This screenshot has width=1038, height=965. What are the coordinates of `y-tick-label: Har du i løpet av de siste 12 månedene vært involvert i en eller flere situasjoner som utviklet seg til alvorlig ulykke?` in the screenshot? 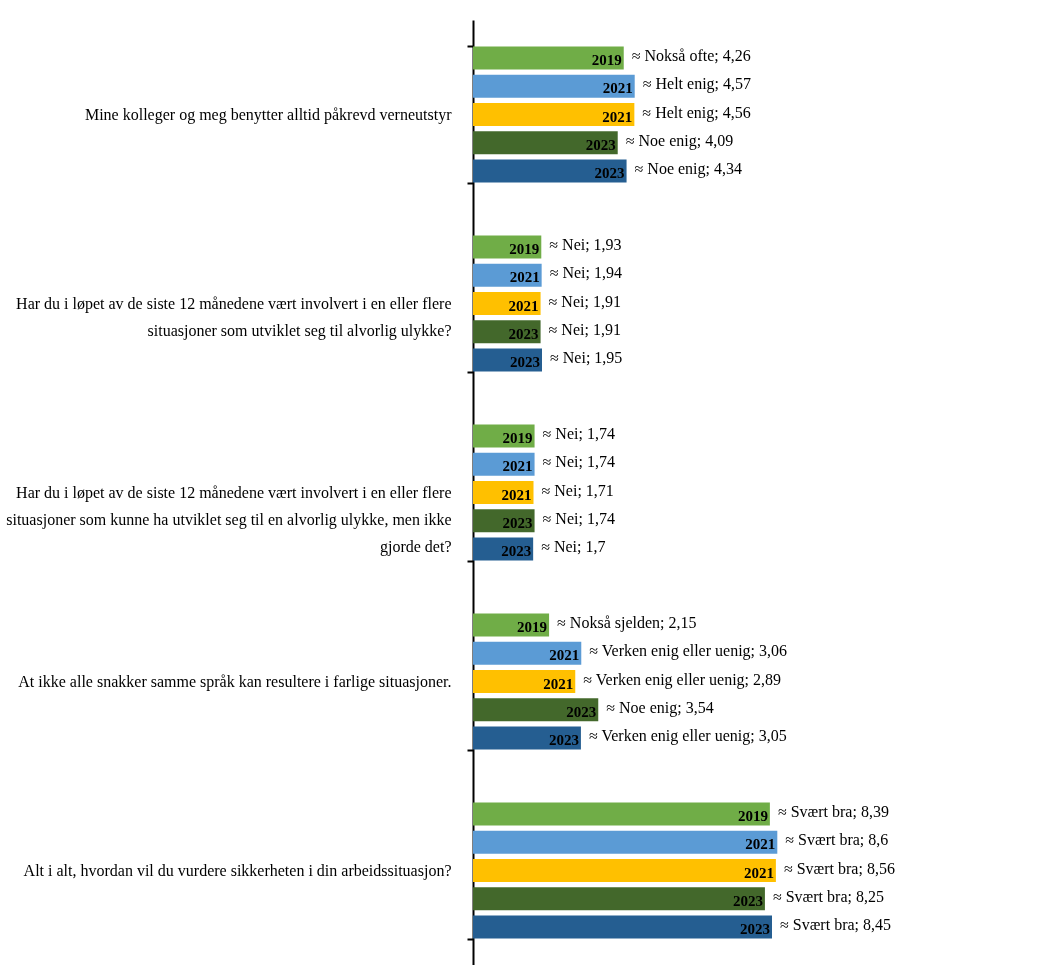 It's located at (234, 317).